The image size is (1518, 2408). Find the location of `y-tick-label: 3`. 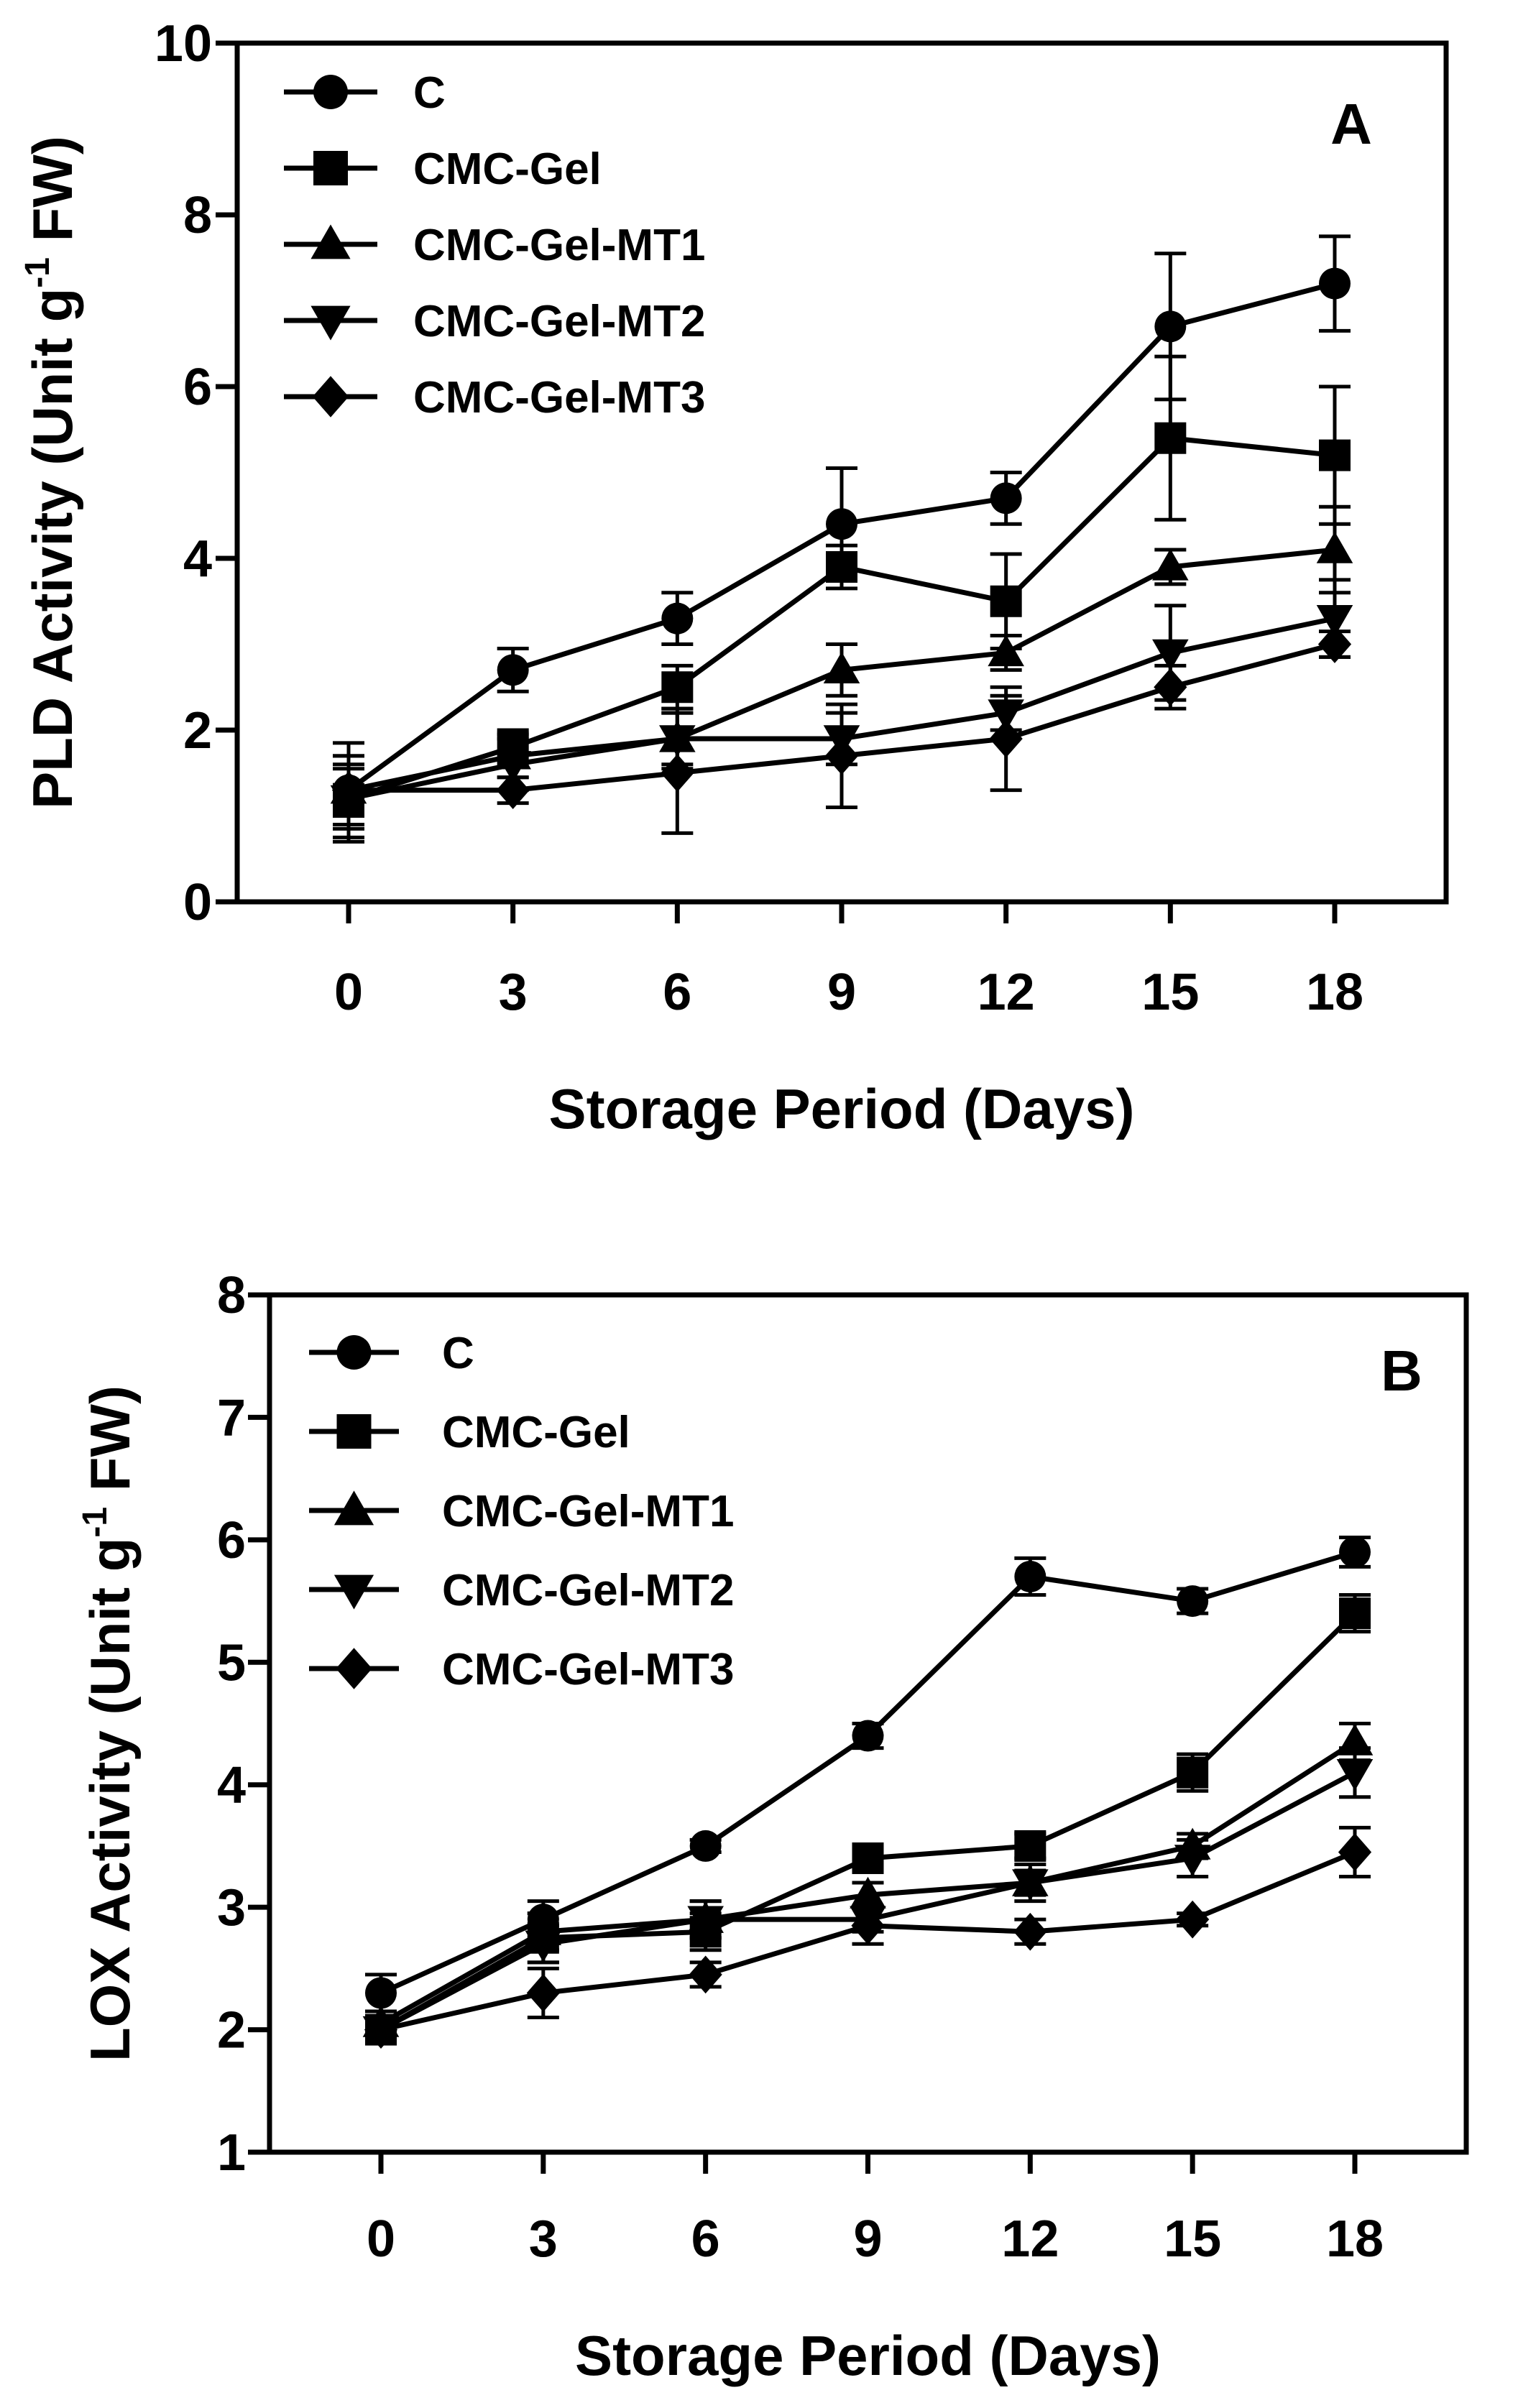

y-tick-label: 3 is located at coordinates (231, 1908).